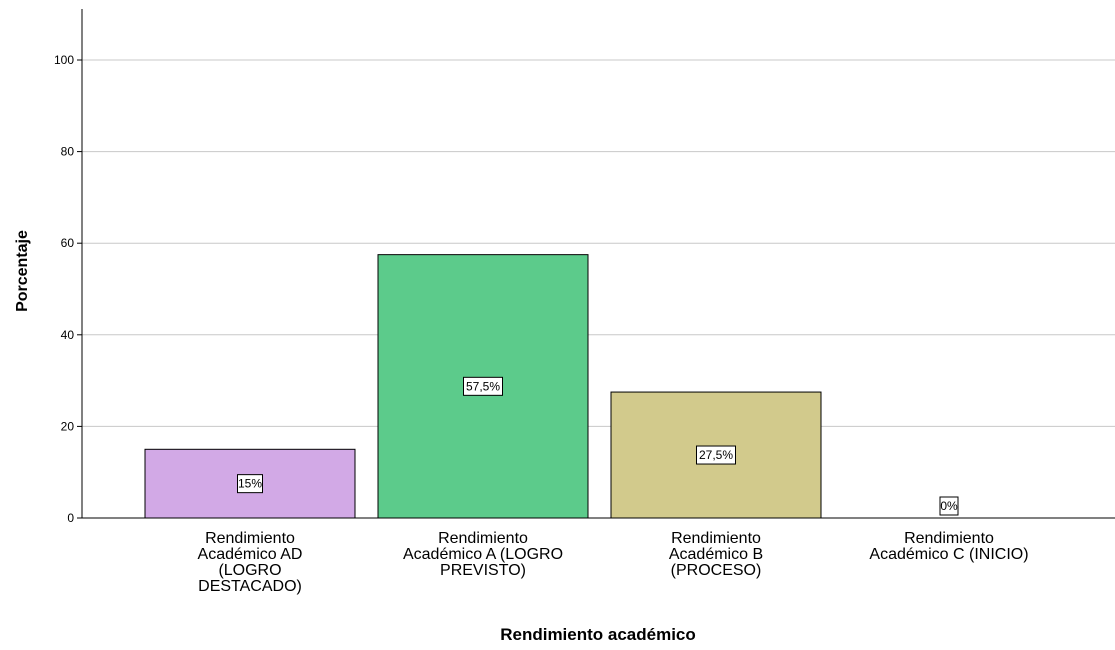 Image resolution: width=1115 pixels, height=650 pixels. I want to click on data-label: 57,5%, so click(483, 386).